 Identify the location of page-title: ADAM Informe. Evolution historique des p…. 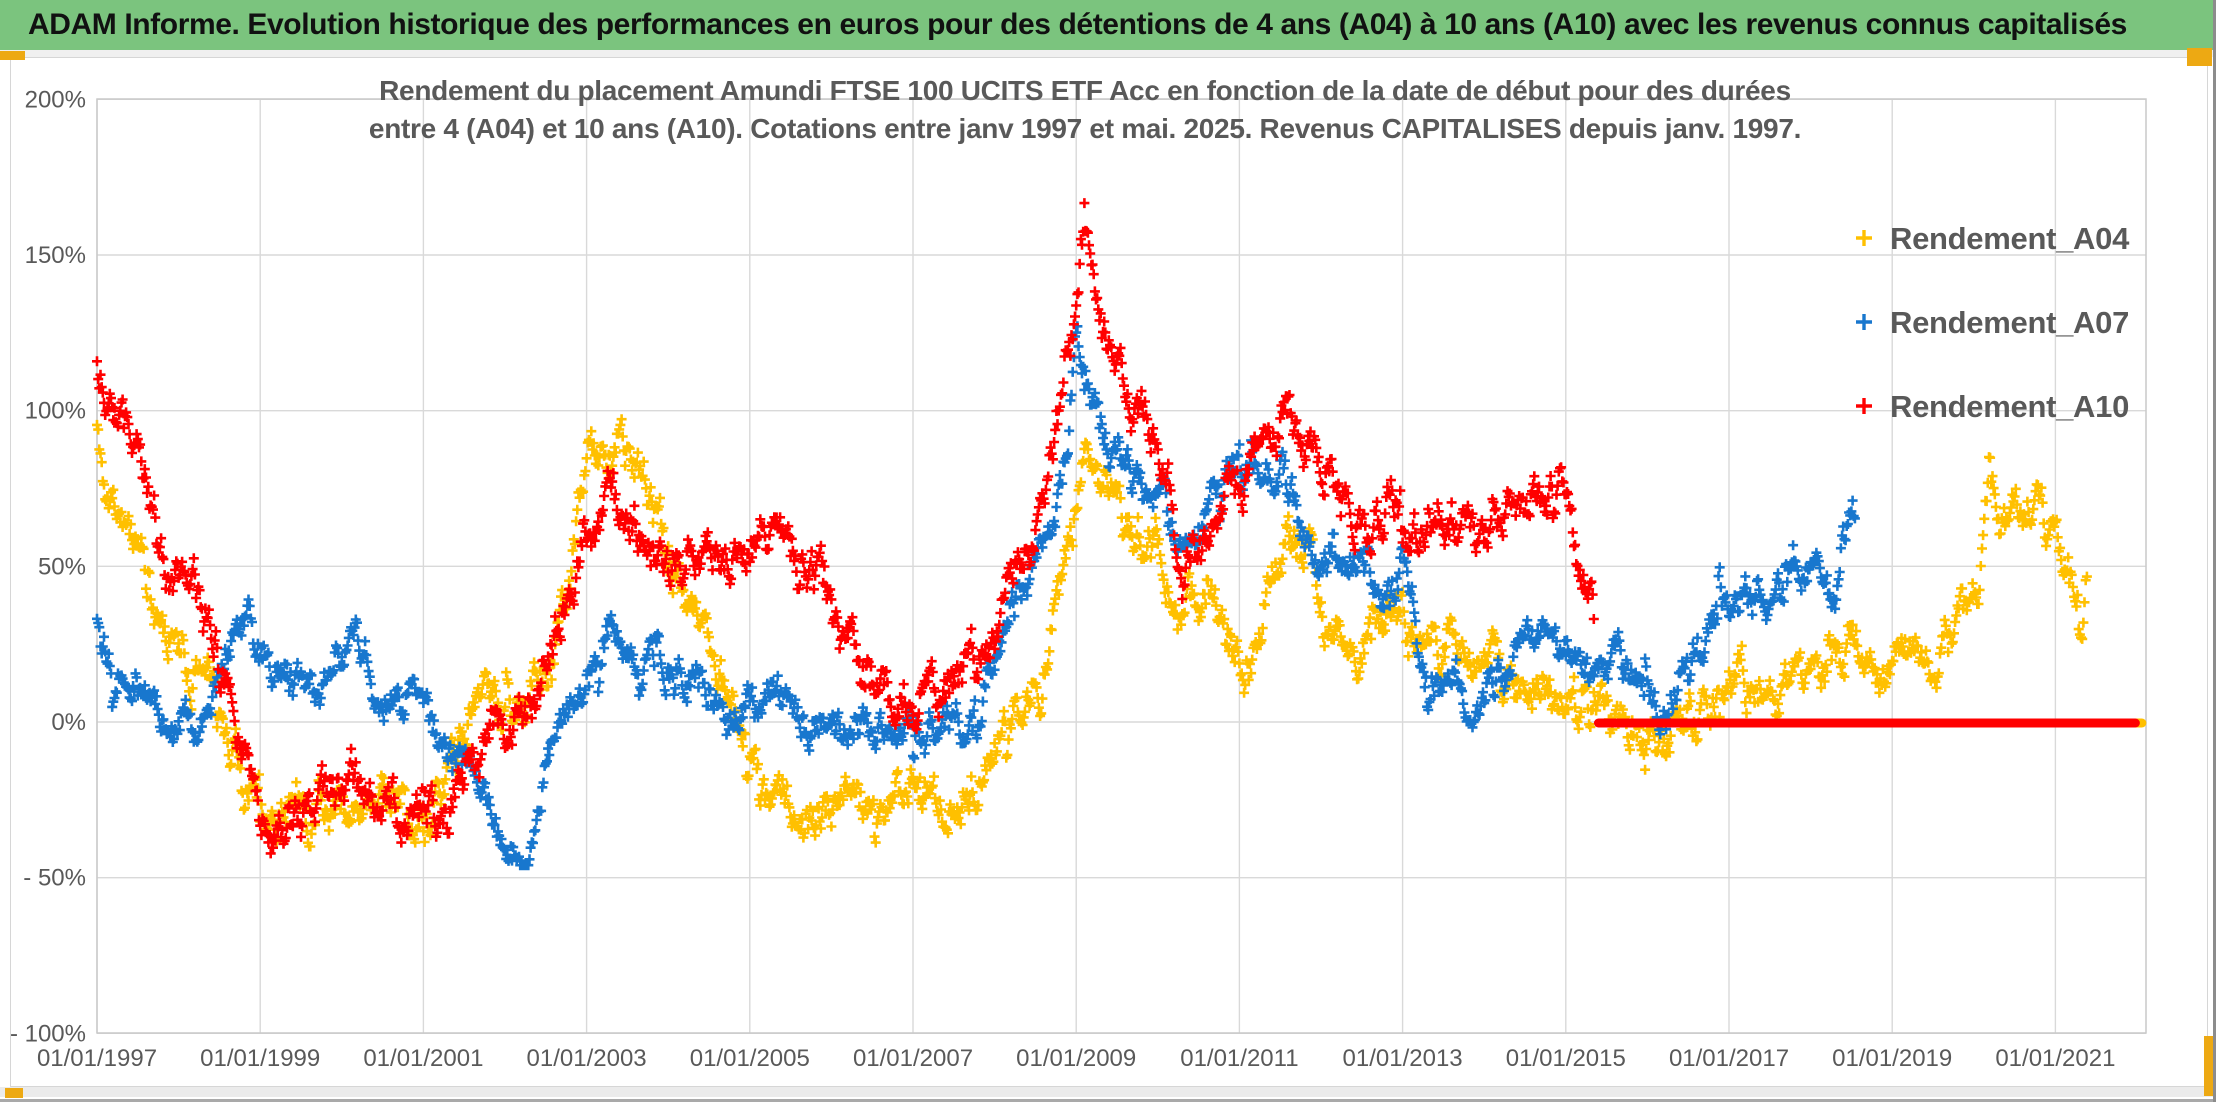
(1077, 24).